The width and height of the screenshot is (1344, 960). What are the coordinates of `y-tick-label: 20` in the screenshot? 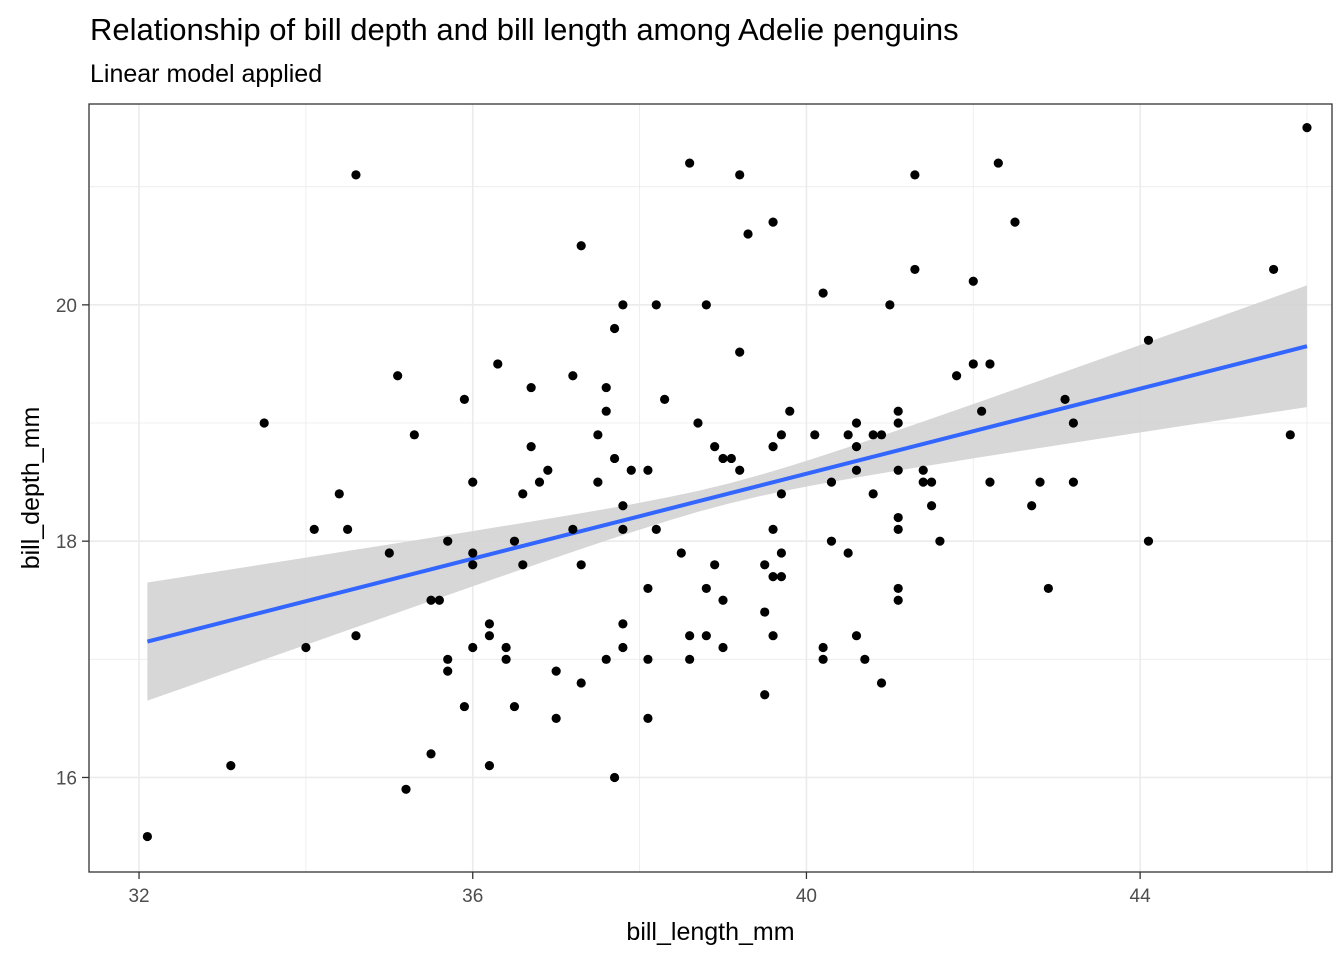 It's located at (66, 306).